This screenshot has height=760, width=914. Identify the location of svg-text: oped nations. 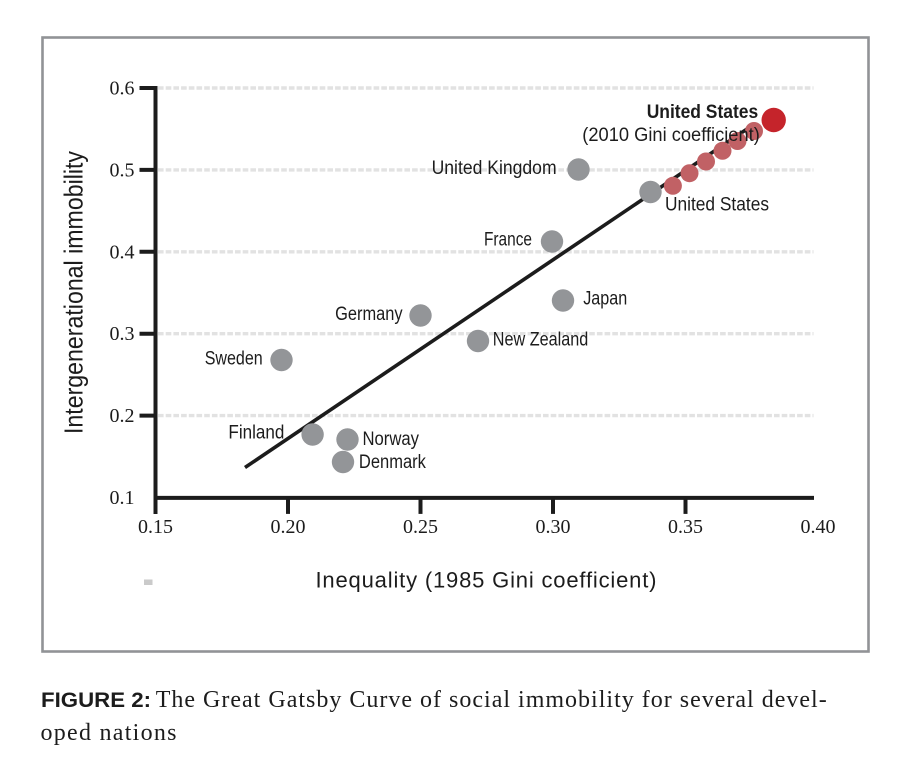
(109, 733).